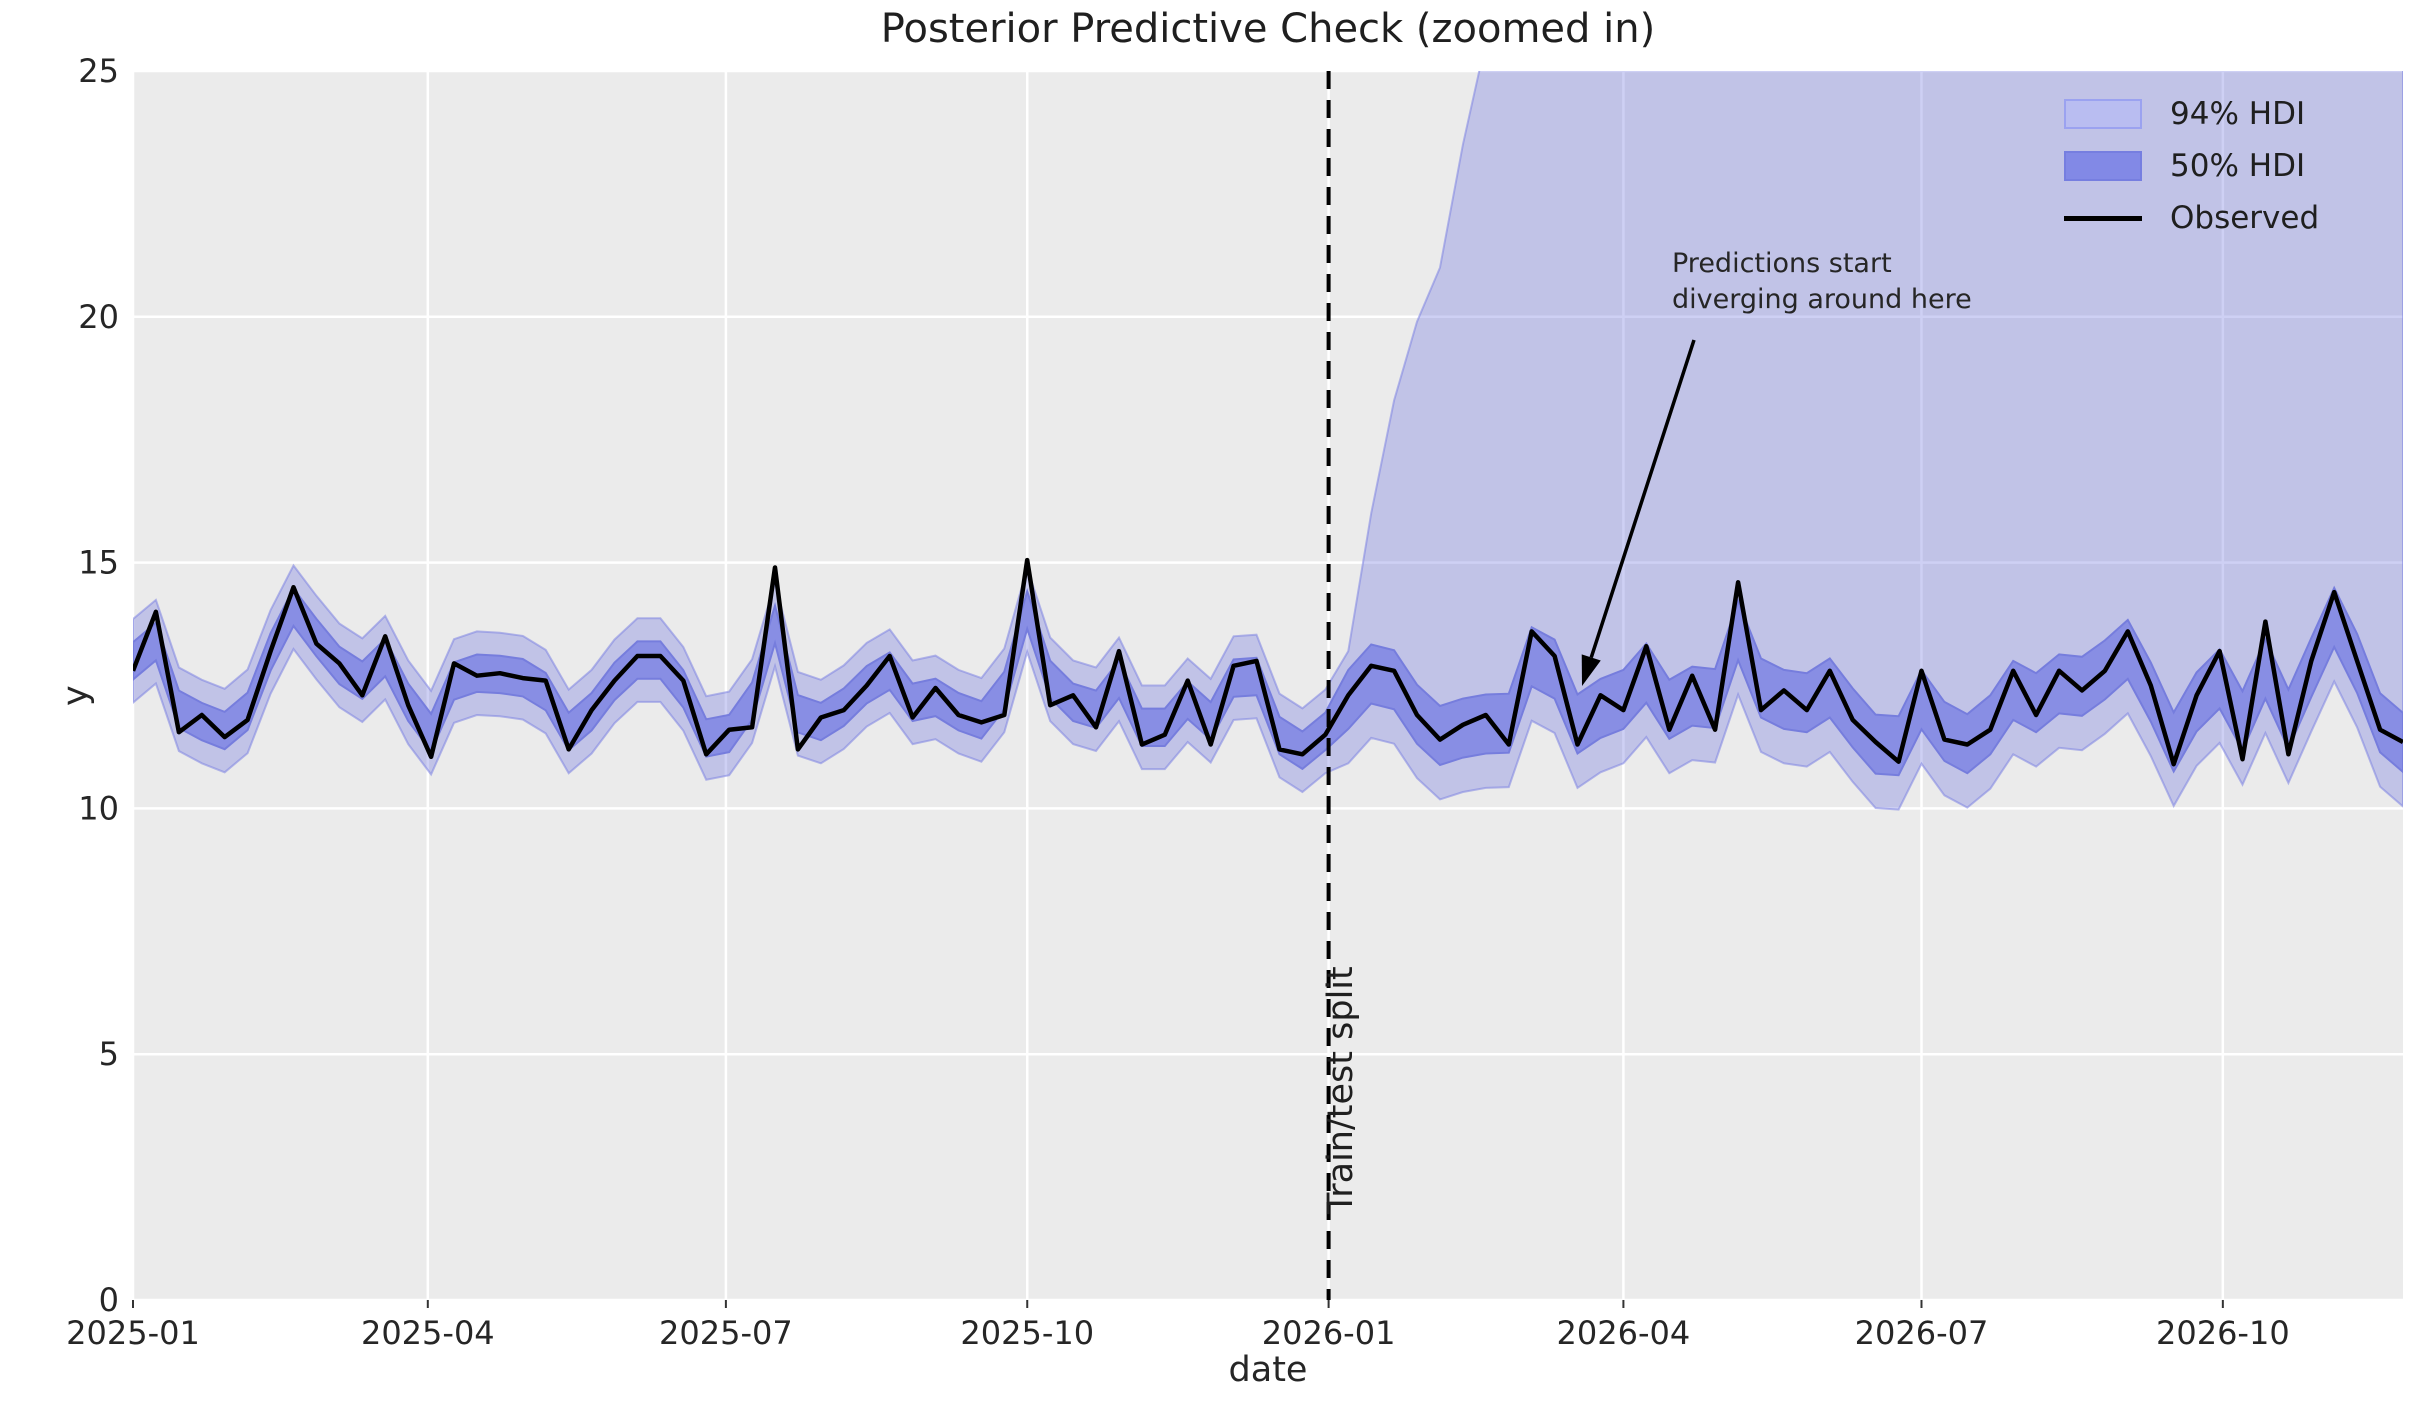 This screenshot has width=2423, height=1423. Describe the element at coordinates (98, 808) in the screenshot. I see `y-tick-label: 10` at that location.